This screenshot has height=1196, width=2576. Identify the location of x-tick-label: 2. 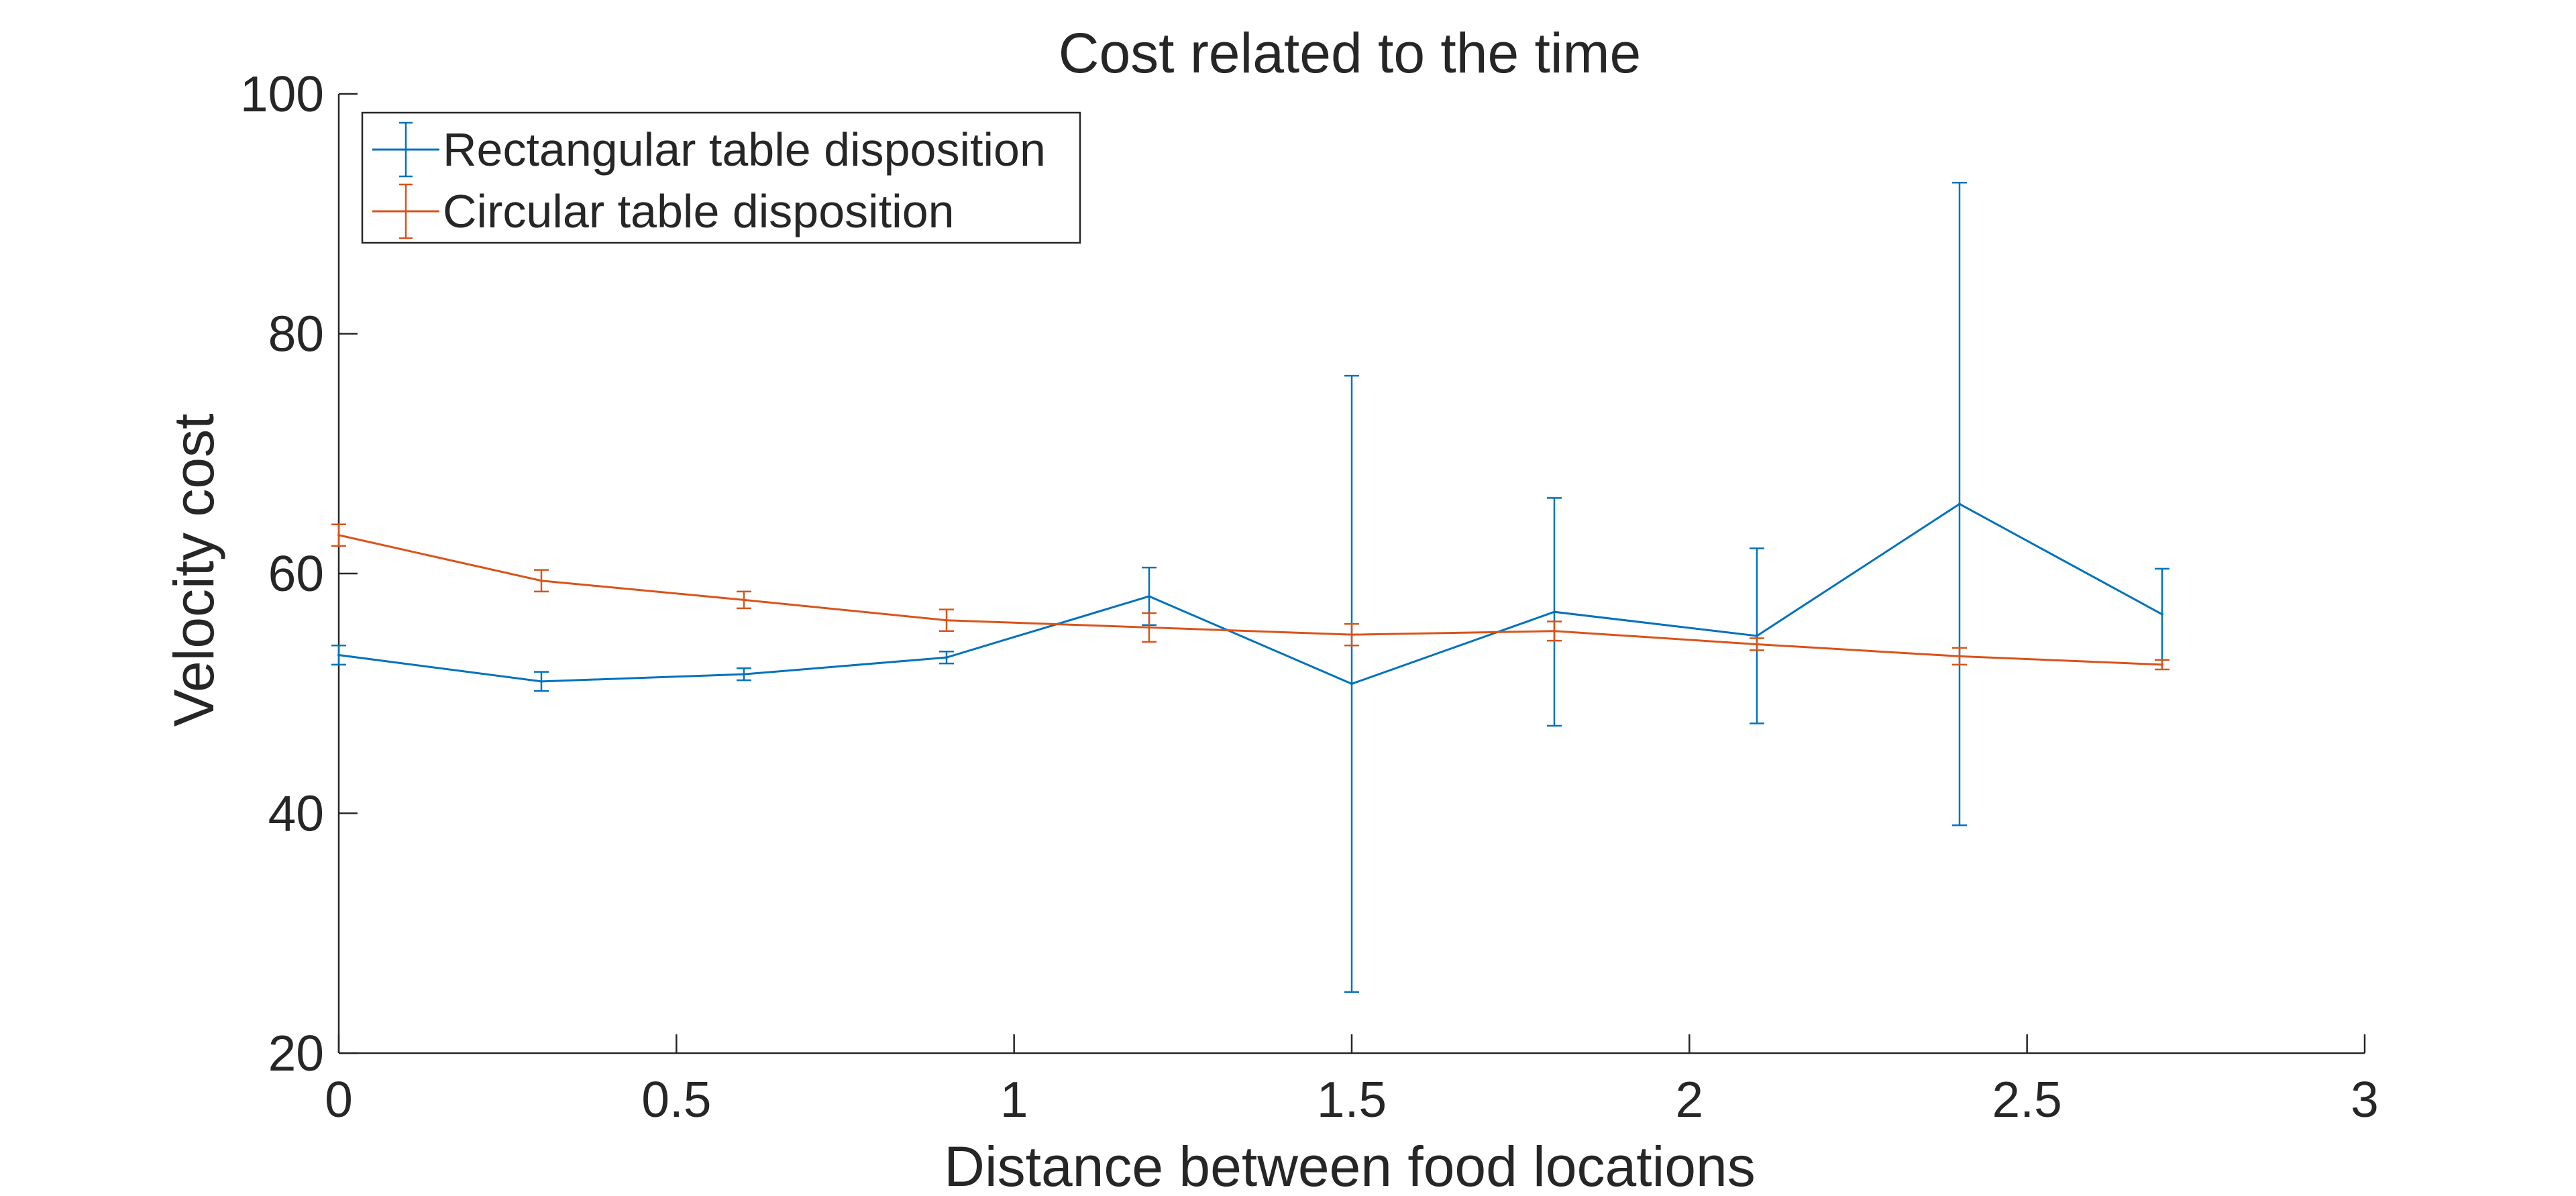
(1689, 1099).